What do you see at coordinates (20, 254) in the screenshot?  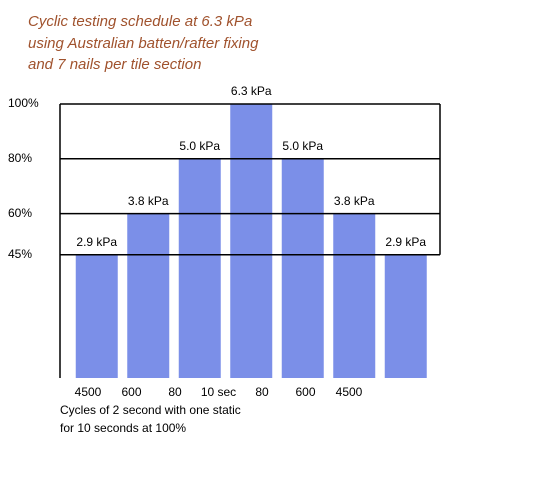 I see `y-tick-label: 45%` at bounding box center [20, 254].